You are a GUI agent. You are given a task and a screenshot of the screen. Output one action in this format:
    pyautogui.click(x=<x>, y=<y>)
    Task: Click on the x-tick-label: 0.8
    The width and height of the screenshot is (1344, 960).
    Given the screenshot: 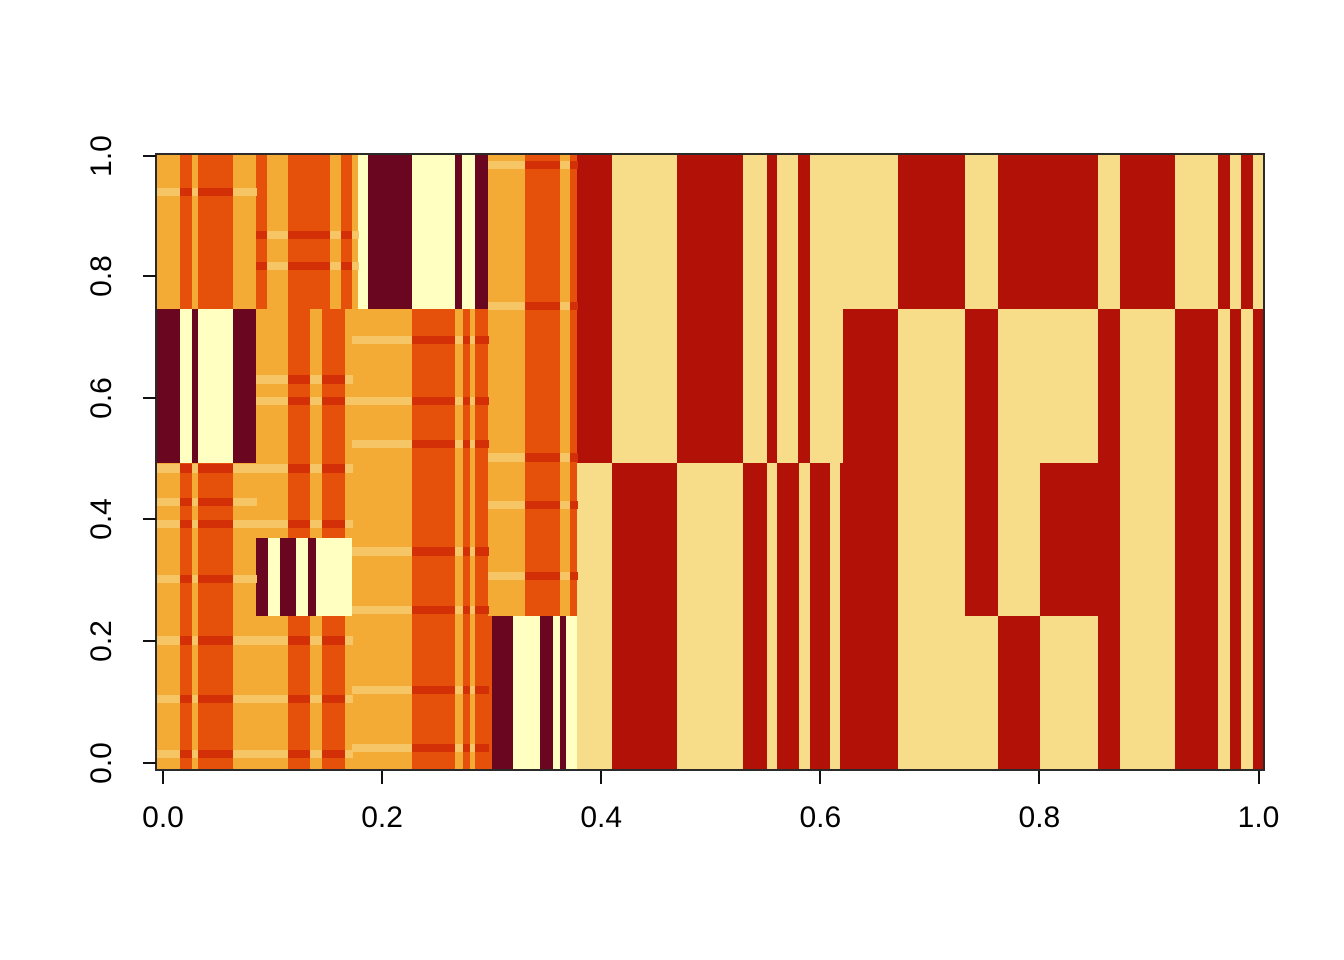 What is the action you would take?
    pyautogui.click(x=1039, y=817)
    